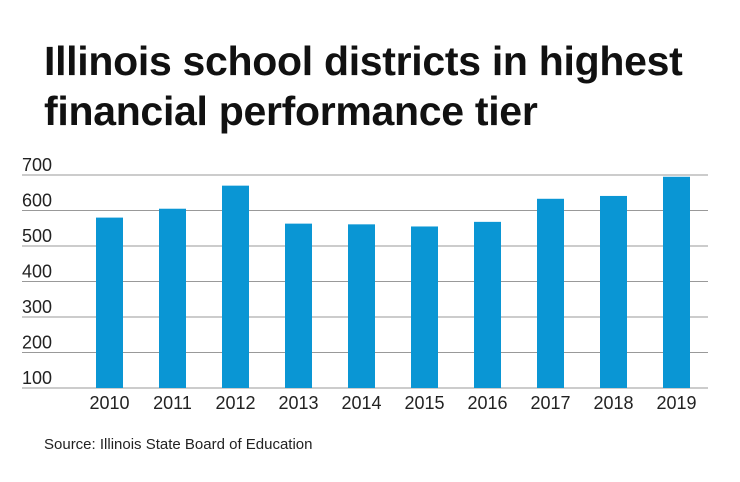 The height and width of the screenshot is (482, 740). Describe the element at coordinates (172, 403) in the screenshot. I see `x-tick-label: 2011` at that location.